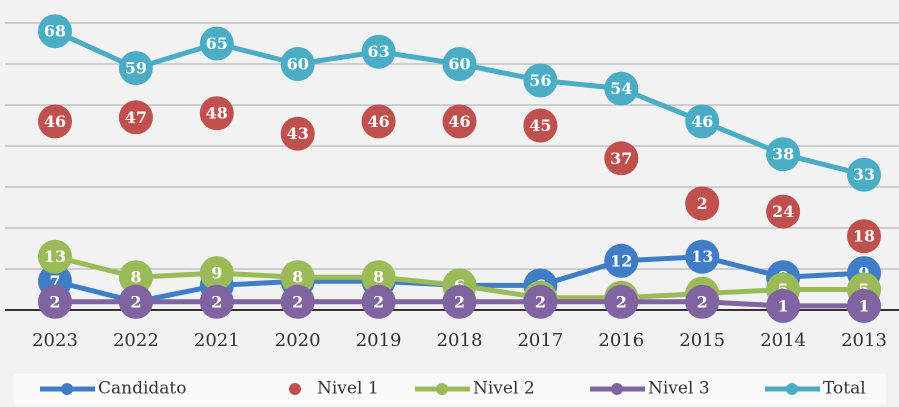  I want to click on data-label: 43, so click(298, 133).